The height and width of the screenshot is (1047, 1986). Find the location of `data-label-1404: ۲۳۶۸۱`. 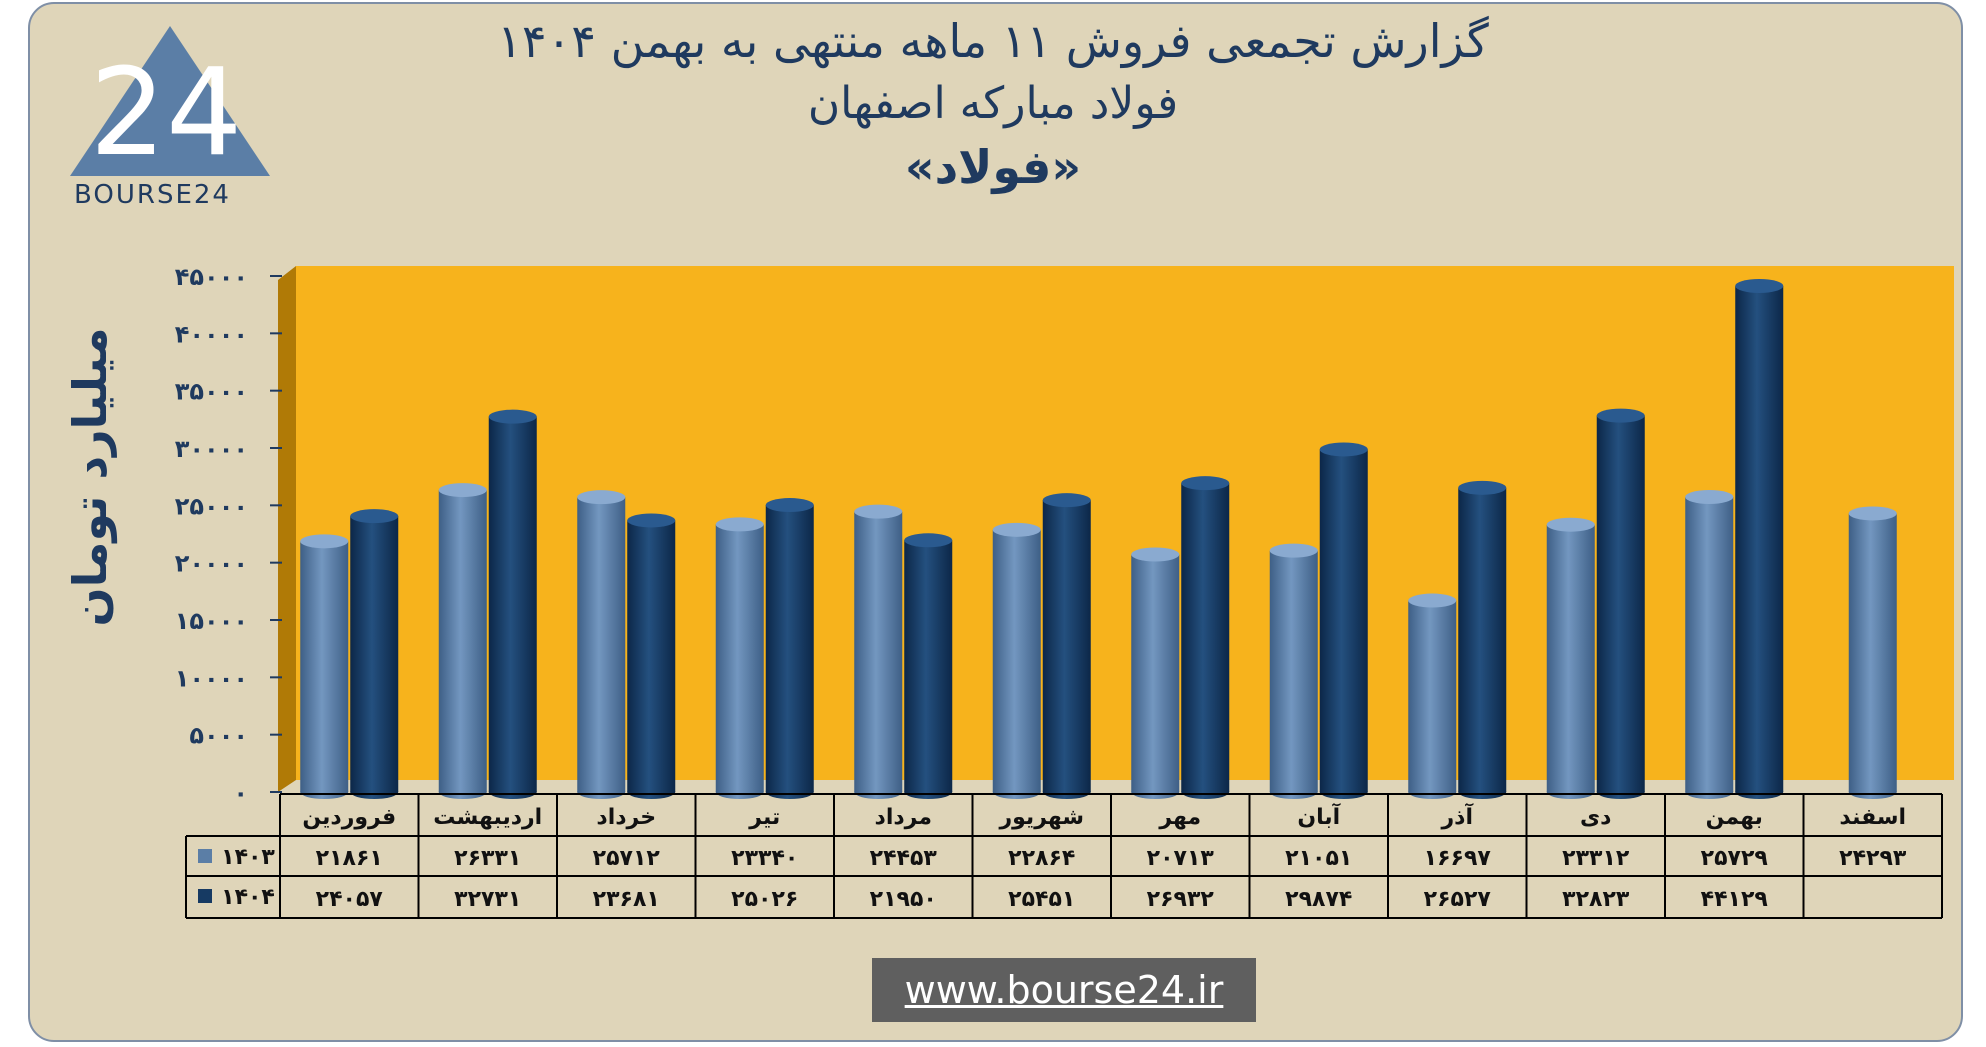

data-label-1404: ۲۳۶۸۱ is located at coordinates (626, 899).